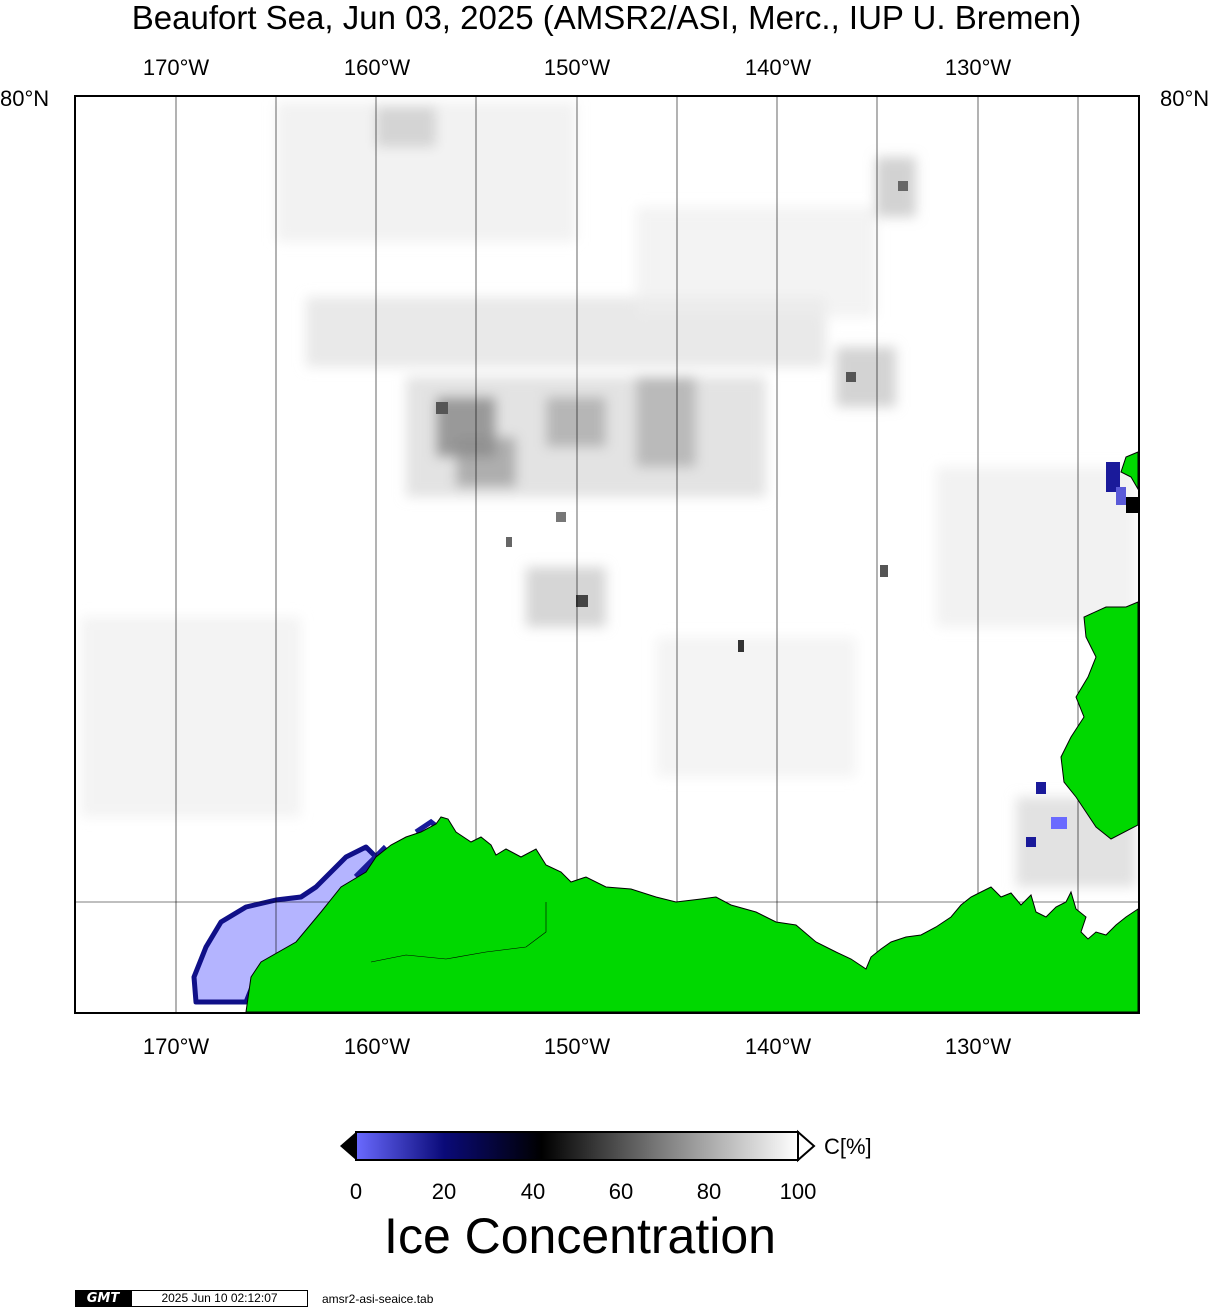 The height and width of the screenshot is (1310, 1213). I want to click on lon-label-bottom: 140°W, so click(778, 1046).